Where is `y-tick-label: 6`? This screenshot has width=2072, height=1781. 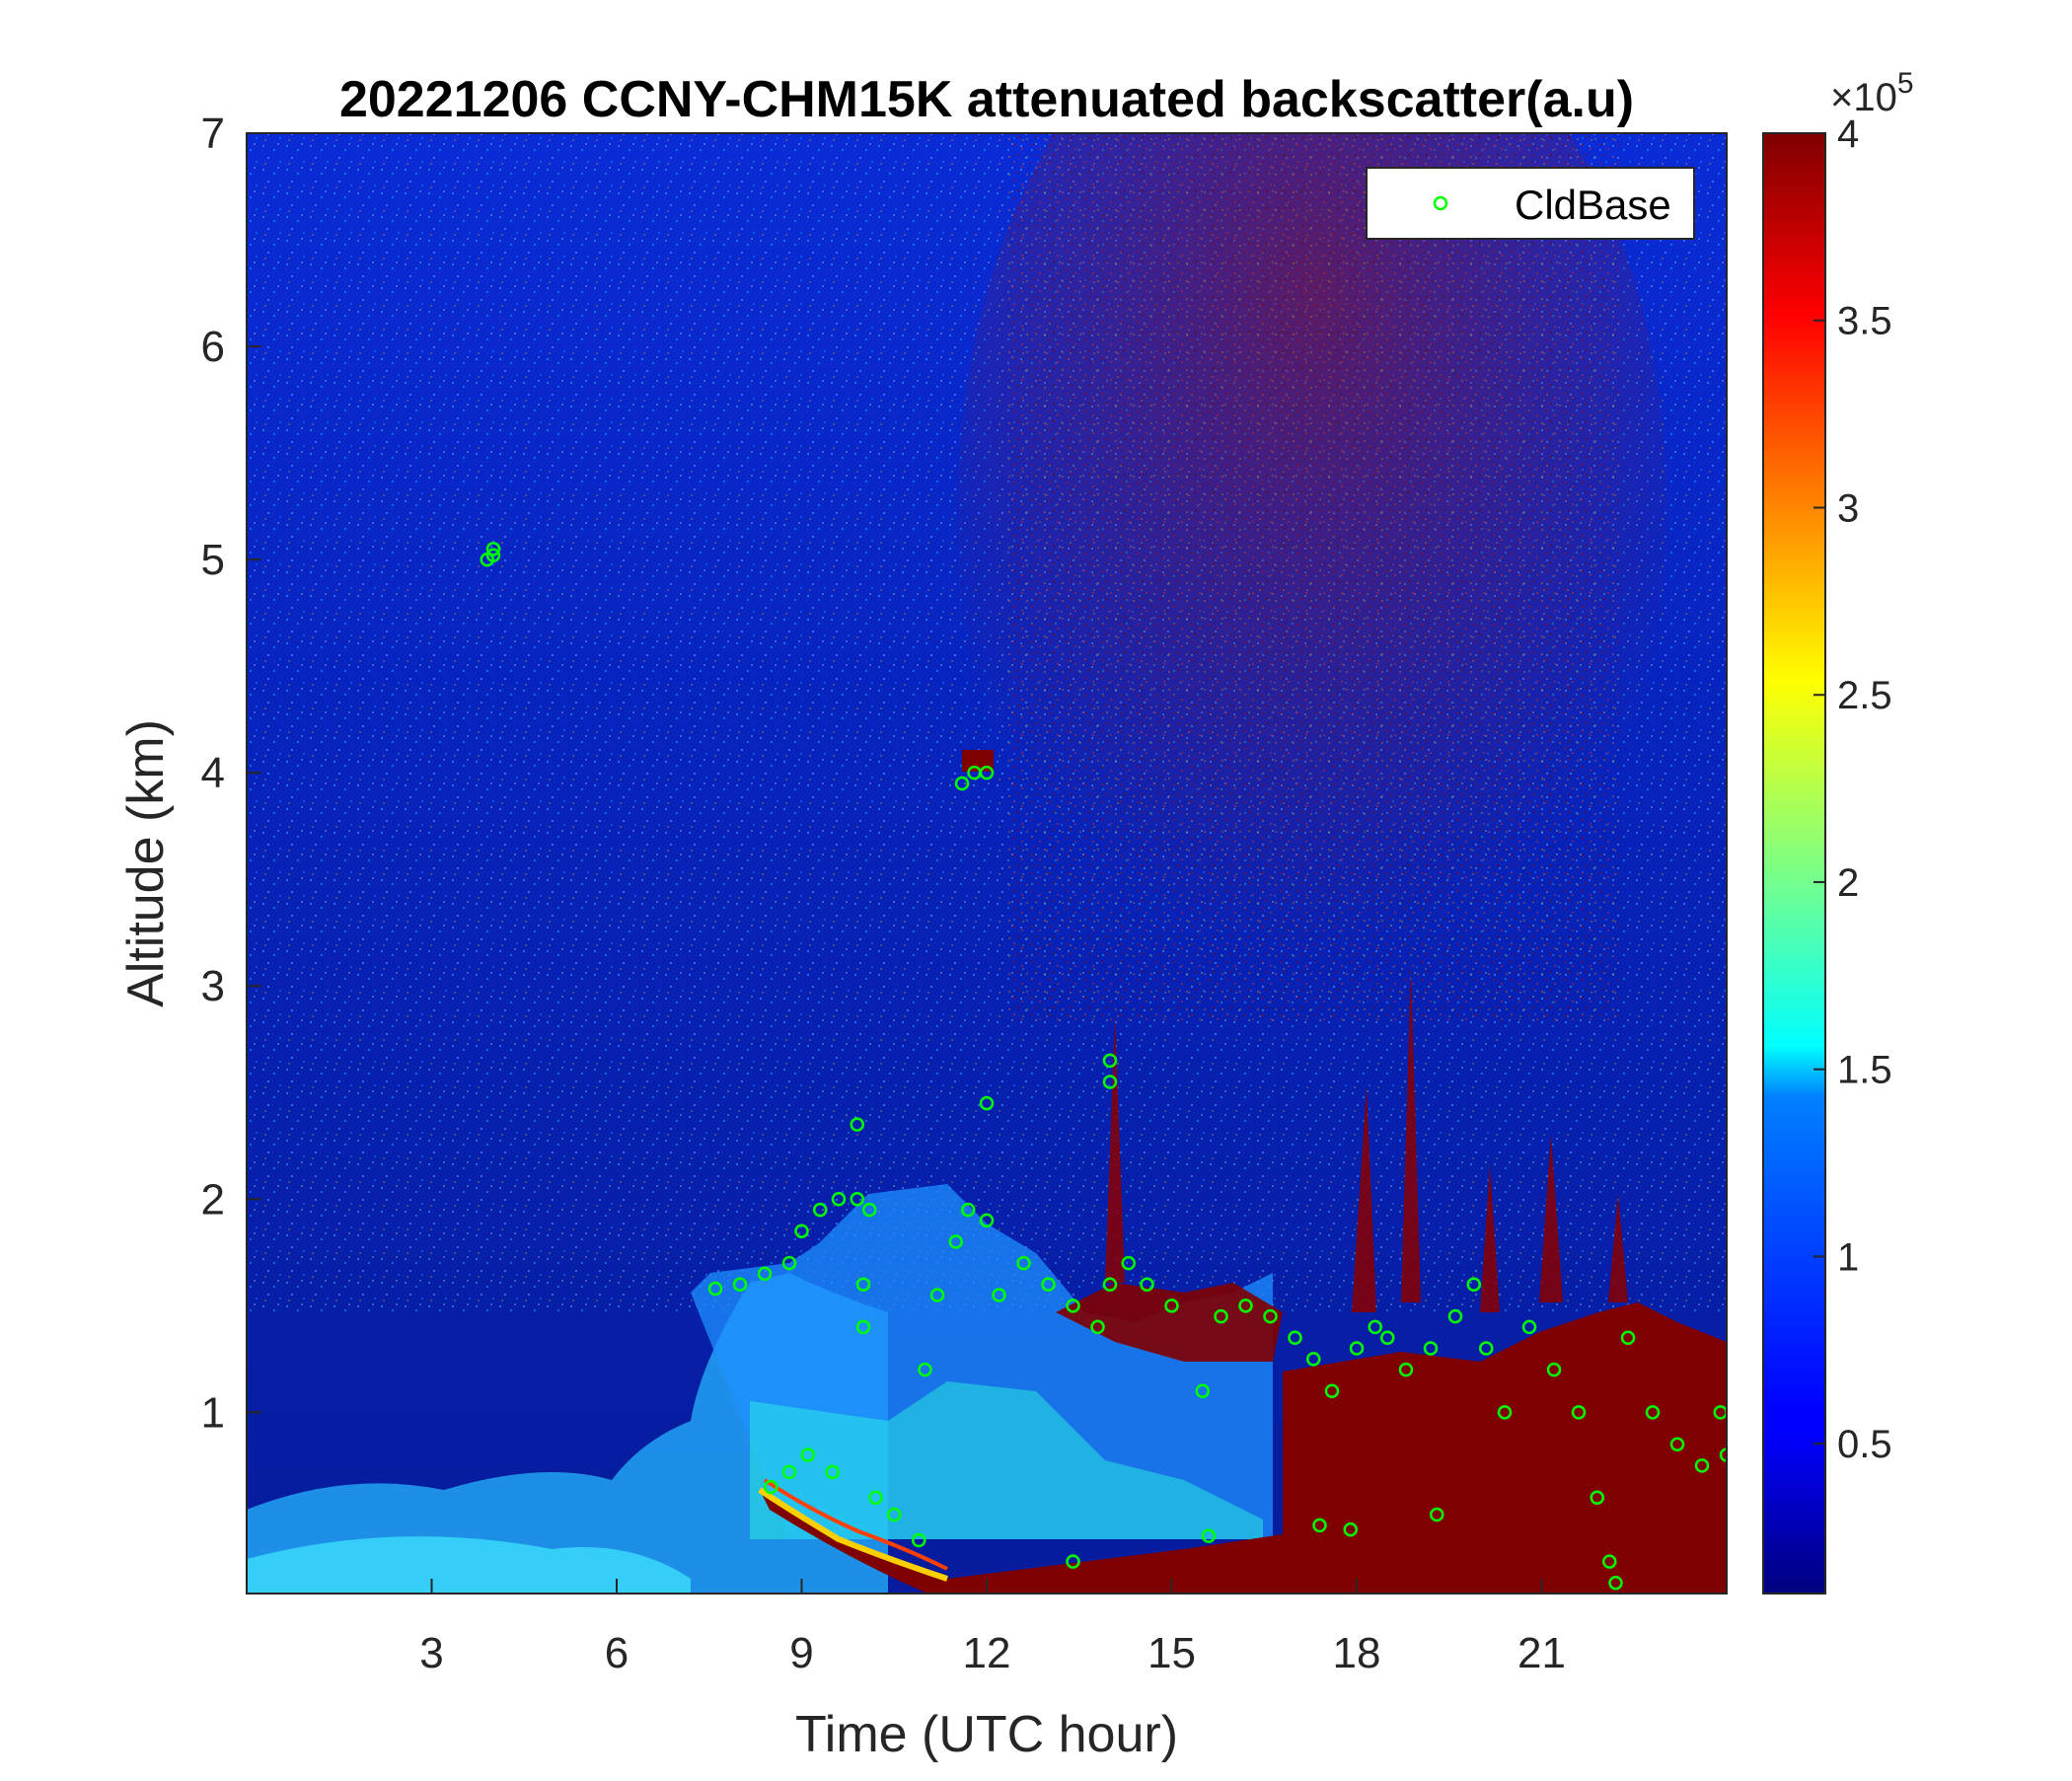 y-tick-label: 6 is located at coordinates (213, 347).